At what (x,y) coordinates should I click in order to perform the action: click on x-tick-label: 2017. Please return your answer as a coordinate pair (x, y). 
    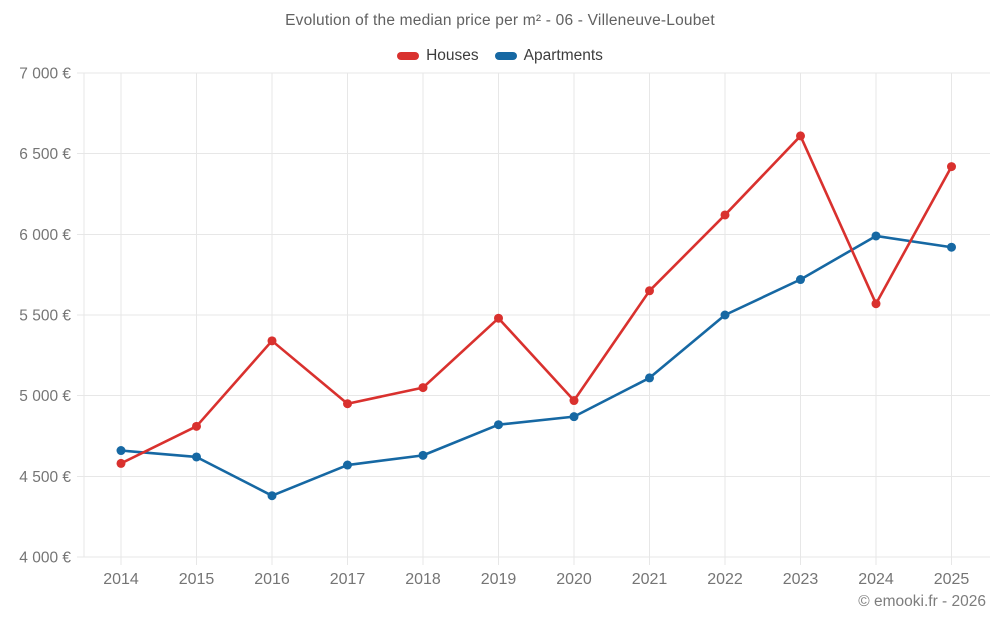
    Looking at the image, I should click on (348, 579).